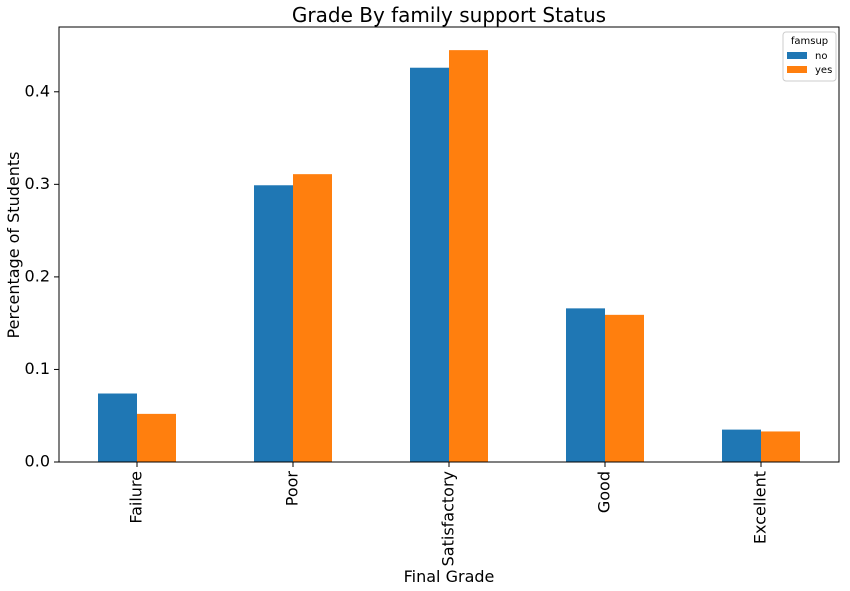 Image resolution: width=850 pixels, height=591 pixels. Describe the element at coordinates (37, 461) in the screenshot. I see `y-tick-label: 0.0` at that location.